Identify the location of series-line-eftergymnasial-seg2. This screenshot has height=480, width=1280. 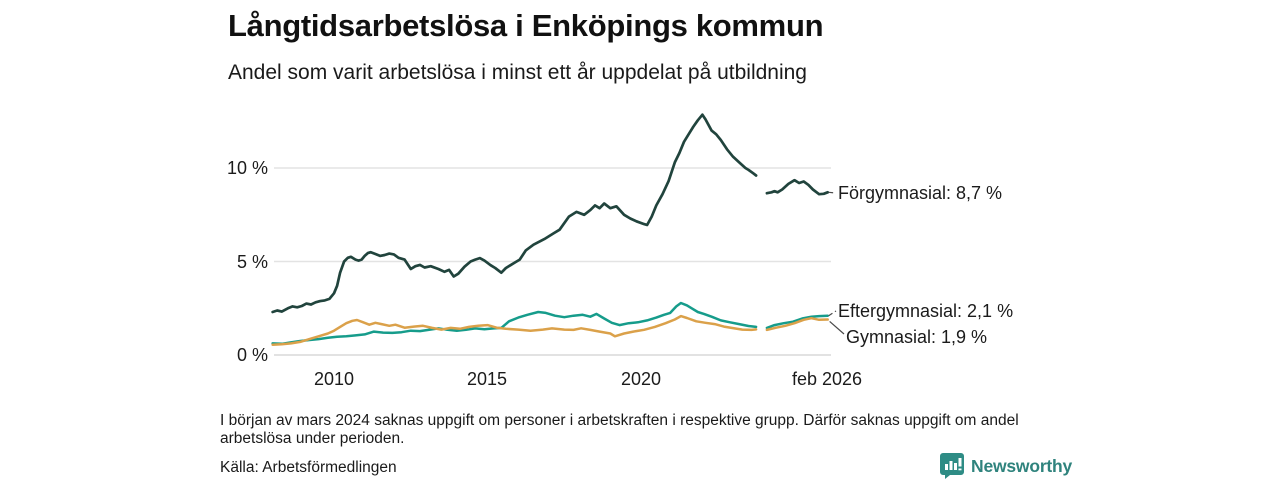
(797, 322).